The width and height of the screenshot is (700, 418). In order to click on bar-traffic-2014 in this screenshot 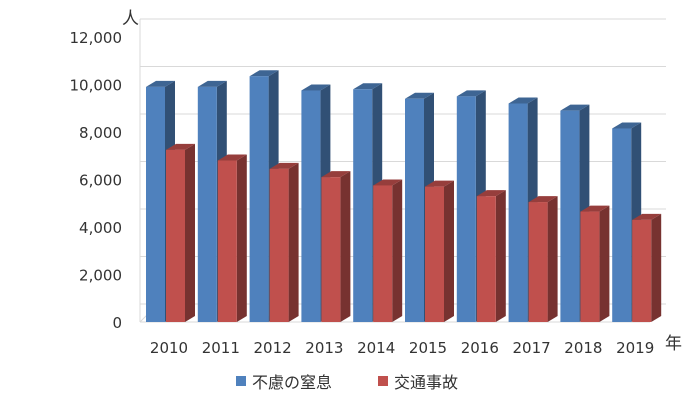, I will do `click(388, 250)`.